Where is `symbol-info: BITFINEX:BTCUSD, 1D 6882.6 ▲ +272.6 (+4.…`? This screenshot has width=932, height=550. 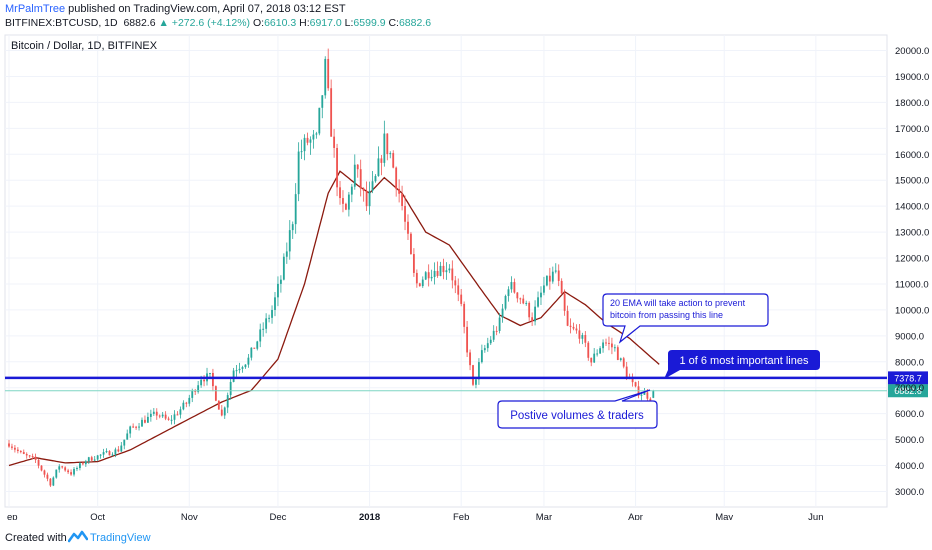
symbol-info: BITFINEX:BTCUSD, 1D 6882.6 ▲ +272.6 (+4.… is located at coordinates (218, 23).